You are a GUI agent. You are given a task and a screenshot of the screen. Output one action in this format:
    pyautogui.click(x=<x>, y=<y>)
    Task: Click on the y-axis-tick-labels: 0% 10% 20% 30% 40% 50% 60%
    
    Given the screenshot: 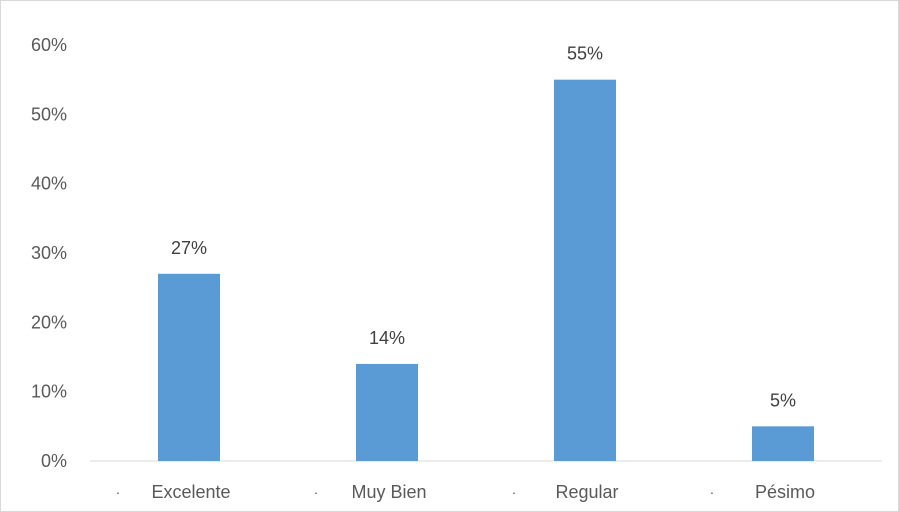 What is the action you would take?
    pyautogui.click(x=49, y=253)
    